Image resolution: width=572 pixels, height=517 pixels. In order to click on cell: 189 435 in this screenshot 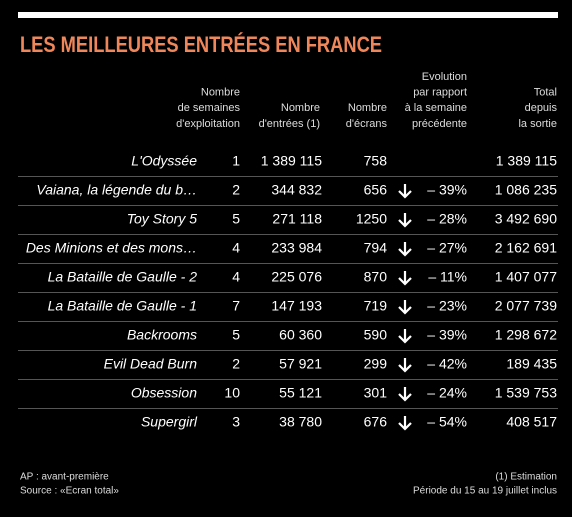, I will do `click(531, 364)`.